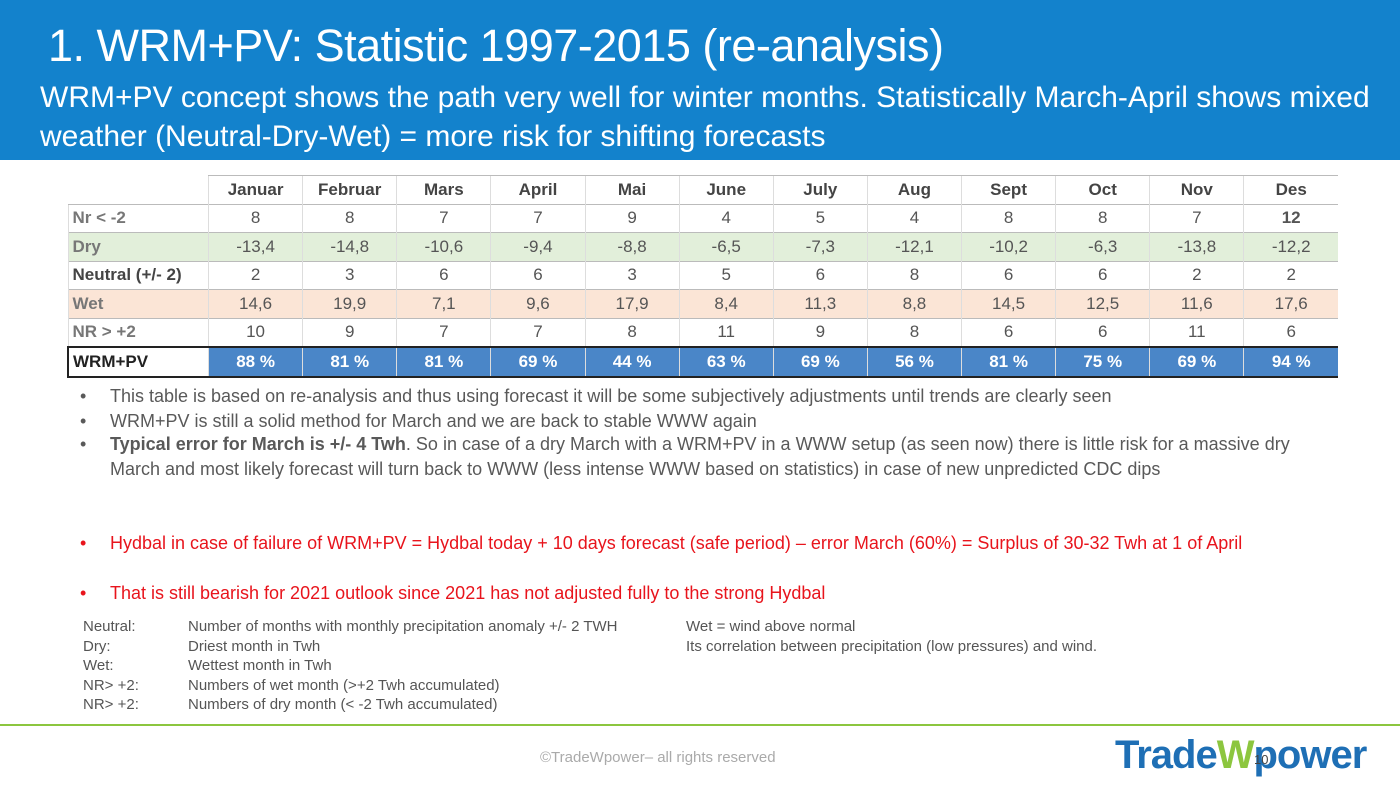 Image resolution: width=1400 pixels, height=788 pixels. What do you see at coordinates (726, 246) in the screenshot?
I see `cell: -6,5` at bounding box center [726, 246].